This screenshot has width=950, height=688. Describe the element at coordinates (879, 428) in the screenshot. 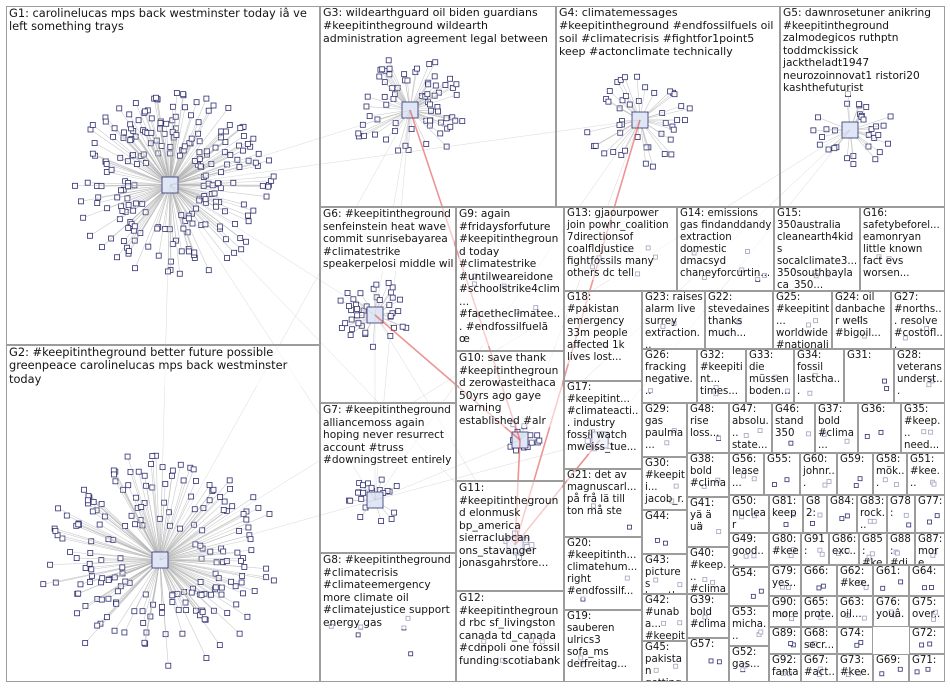

I see `cluster-g36: G36:` at that location.